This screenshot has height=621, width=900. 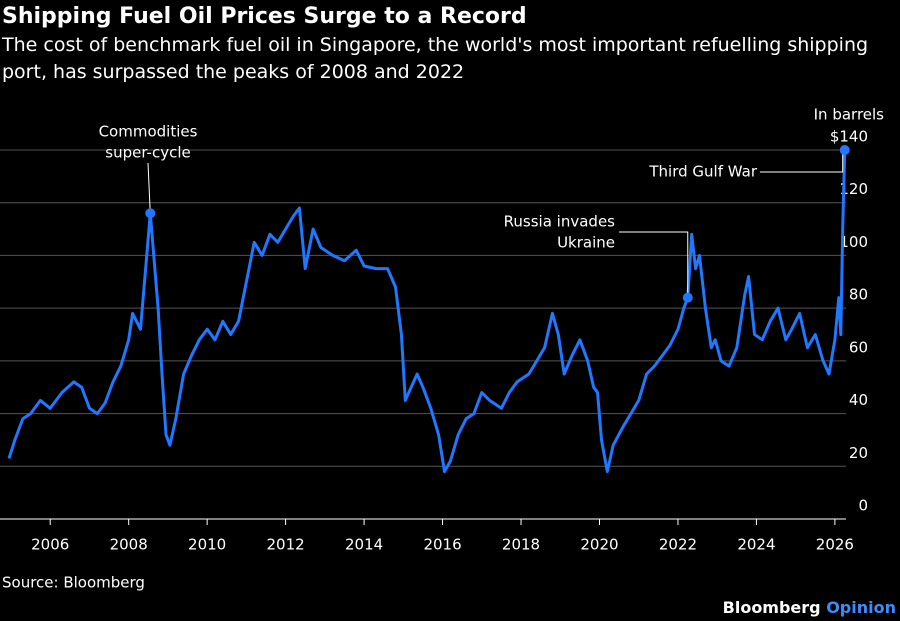 What do you see at coordinates (858, 400) in the screenshot?
I see `y-tick-label: 40` at bounding box center [858, 400].